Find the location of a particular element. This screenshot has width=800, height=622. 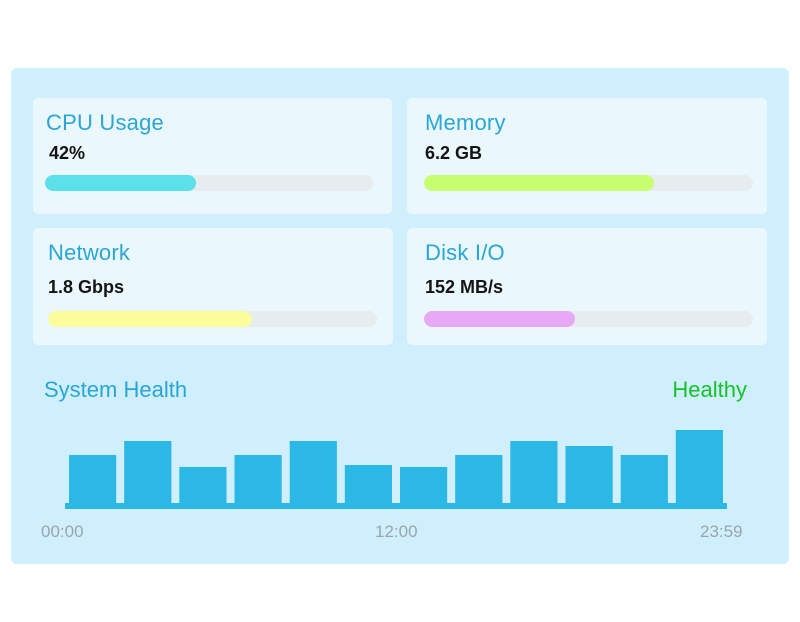

memory-bar-track is located at coordinates (588, 183).